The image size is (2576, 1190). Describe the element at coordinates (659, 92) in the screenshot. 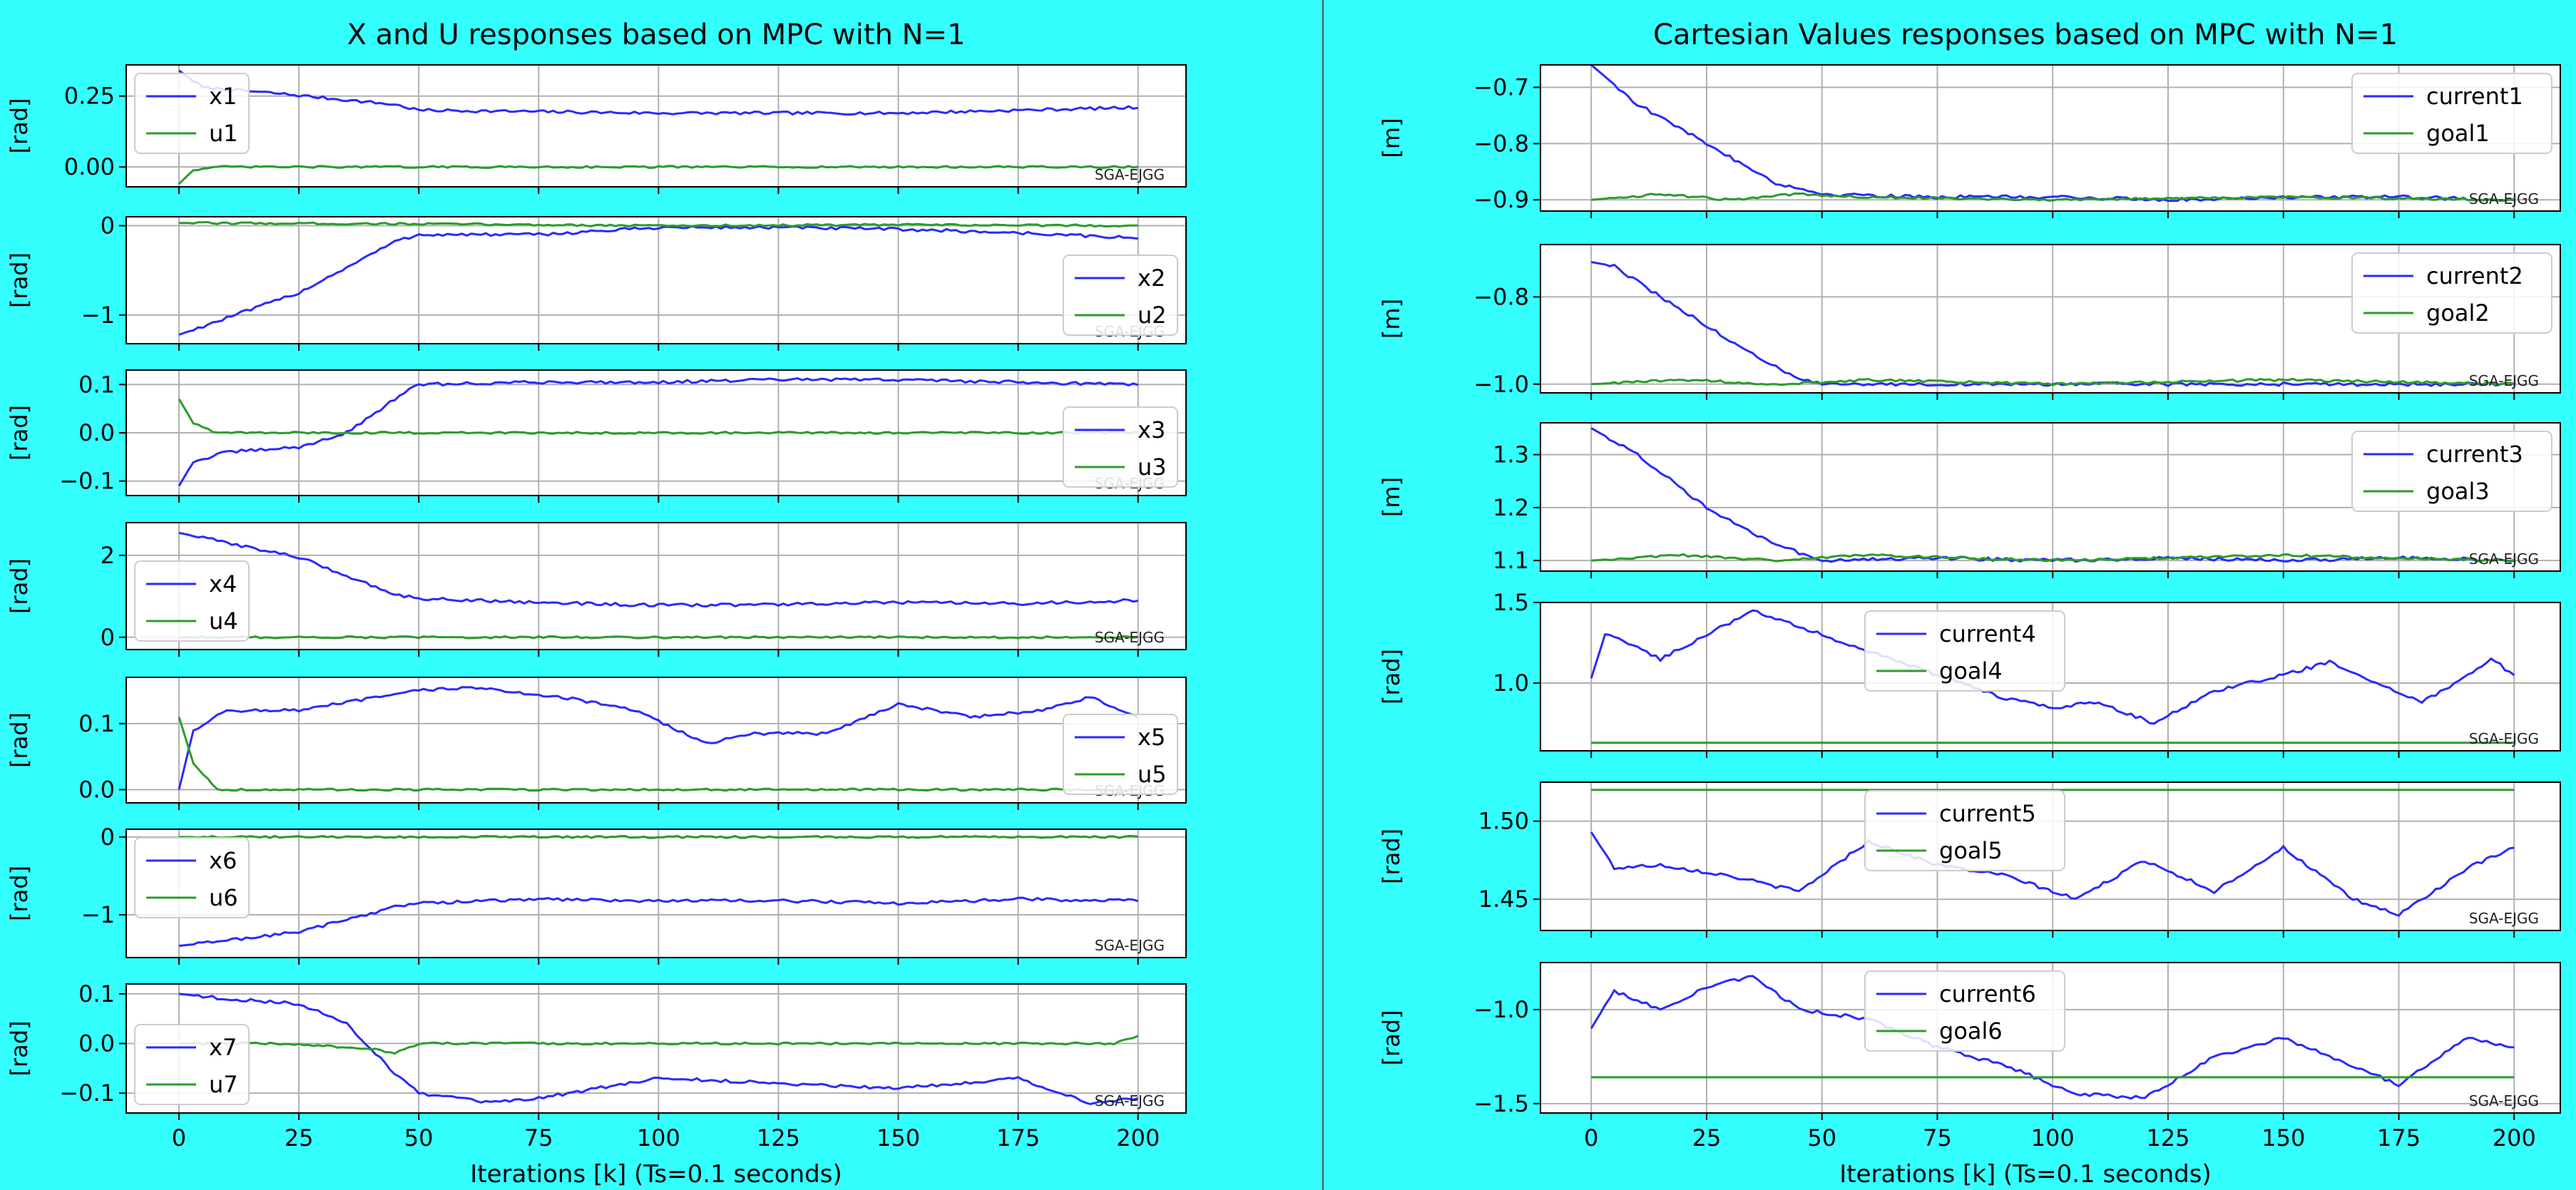

I see `series-line-x1` at that location.